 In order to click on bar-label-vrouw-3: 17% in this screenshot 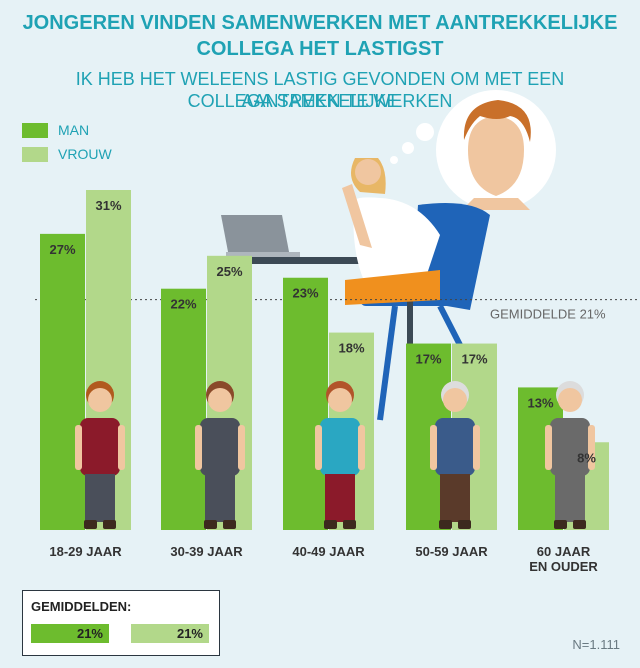, I will do `click(474, 359)`.